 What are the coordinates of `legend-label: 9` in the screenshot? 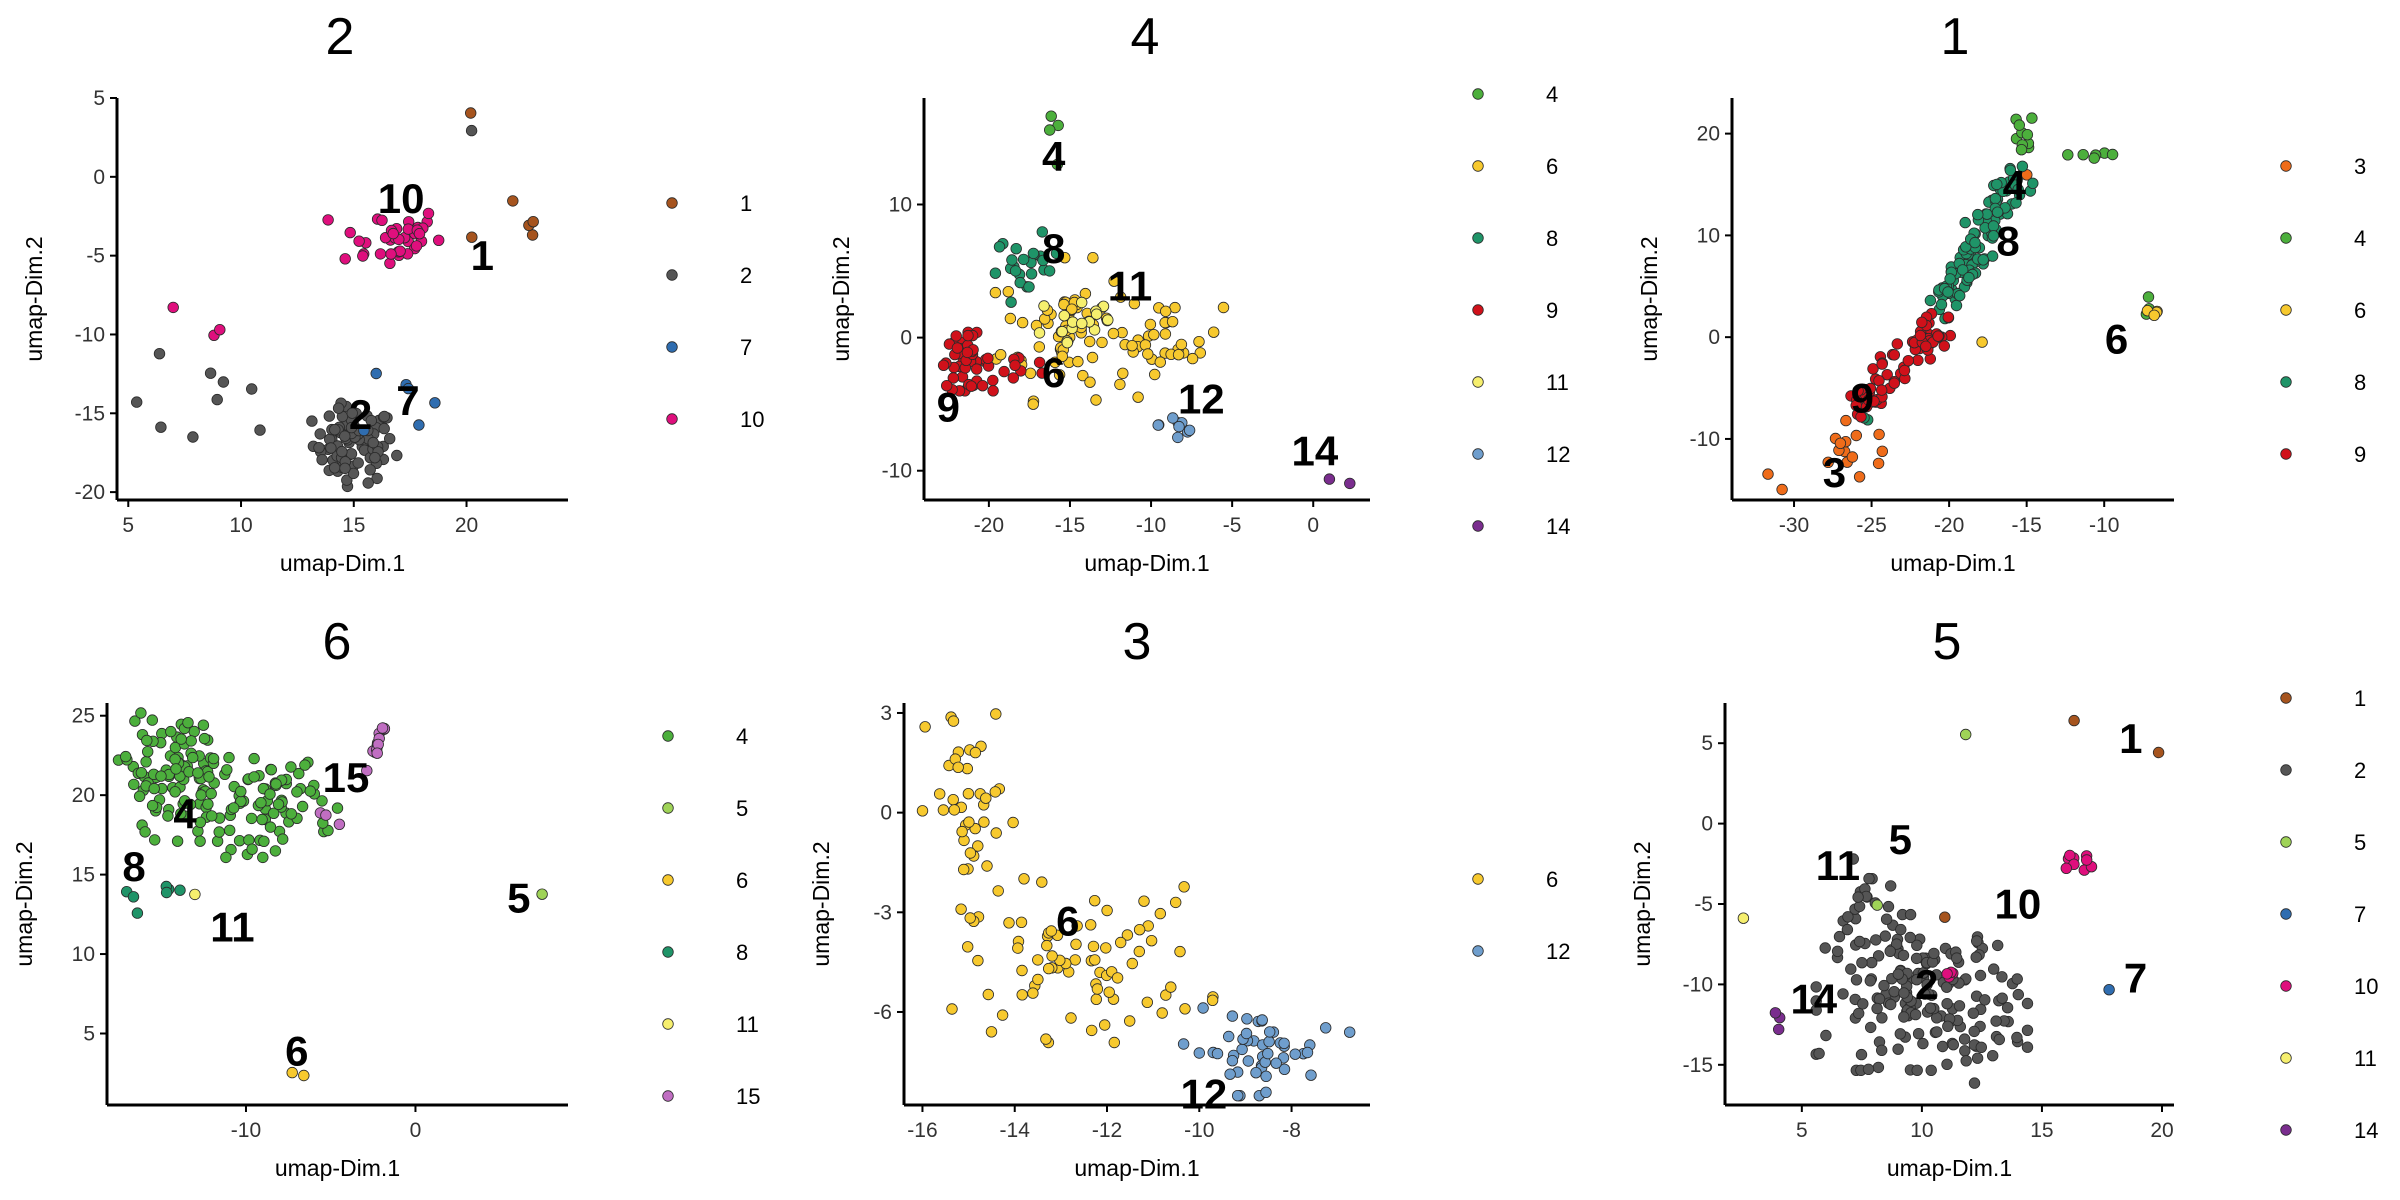 It's located at (1552, 310).